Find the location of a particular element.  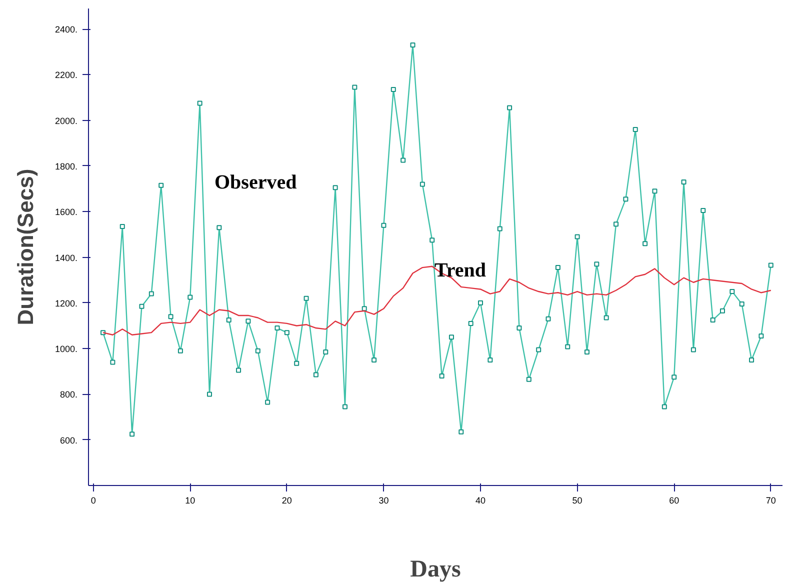

annotation: Observed is located at coordinates (255, 183).